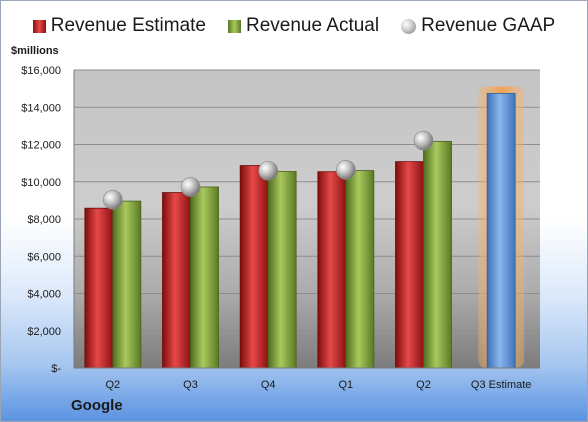  I want to click on y-tick-label: $2,000, so click(44, 332).